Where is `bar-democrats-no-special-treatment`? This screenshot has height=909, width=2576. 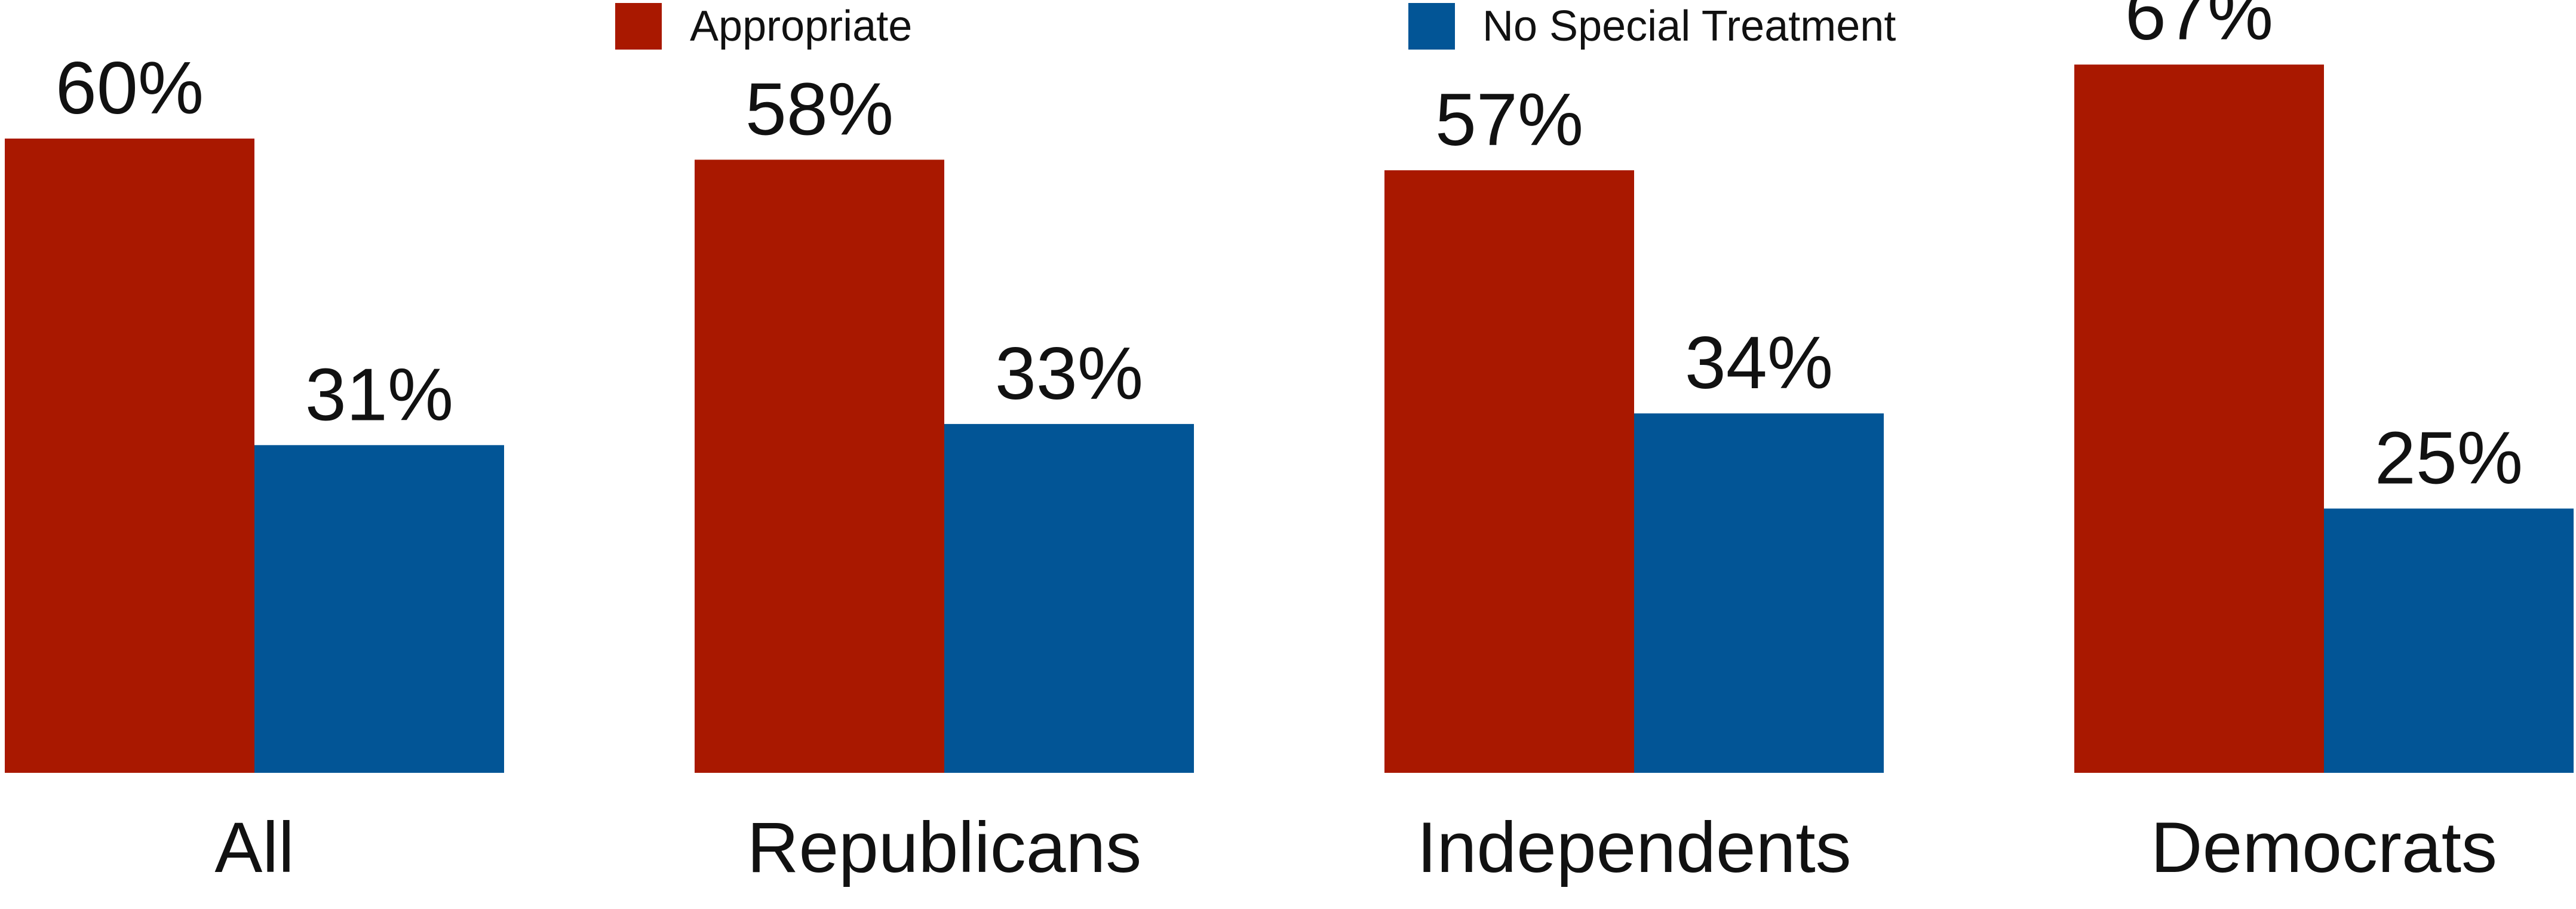
bar-democrats-no-special-treatment is located at coordinates (2449, 640).